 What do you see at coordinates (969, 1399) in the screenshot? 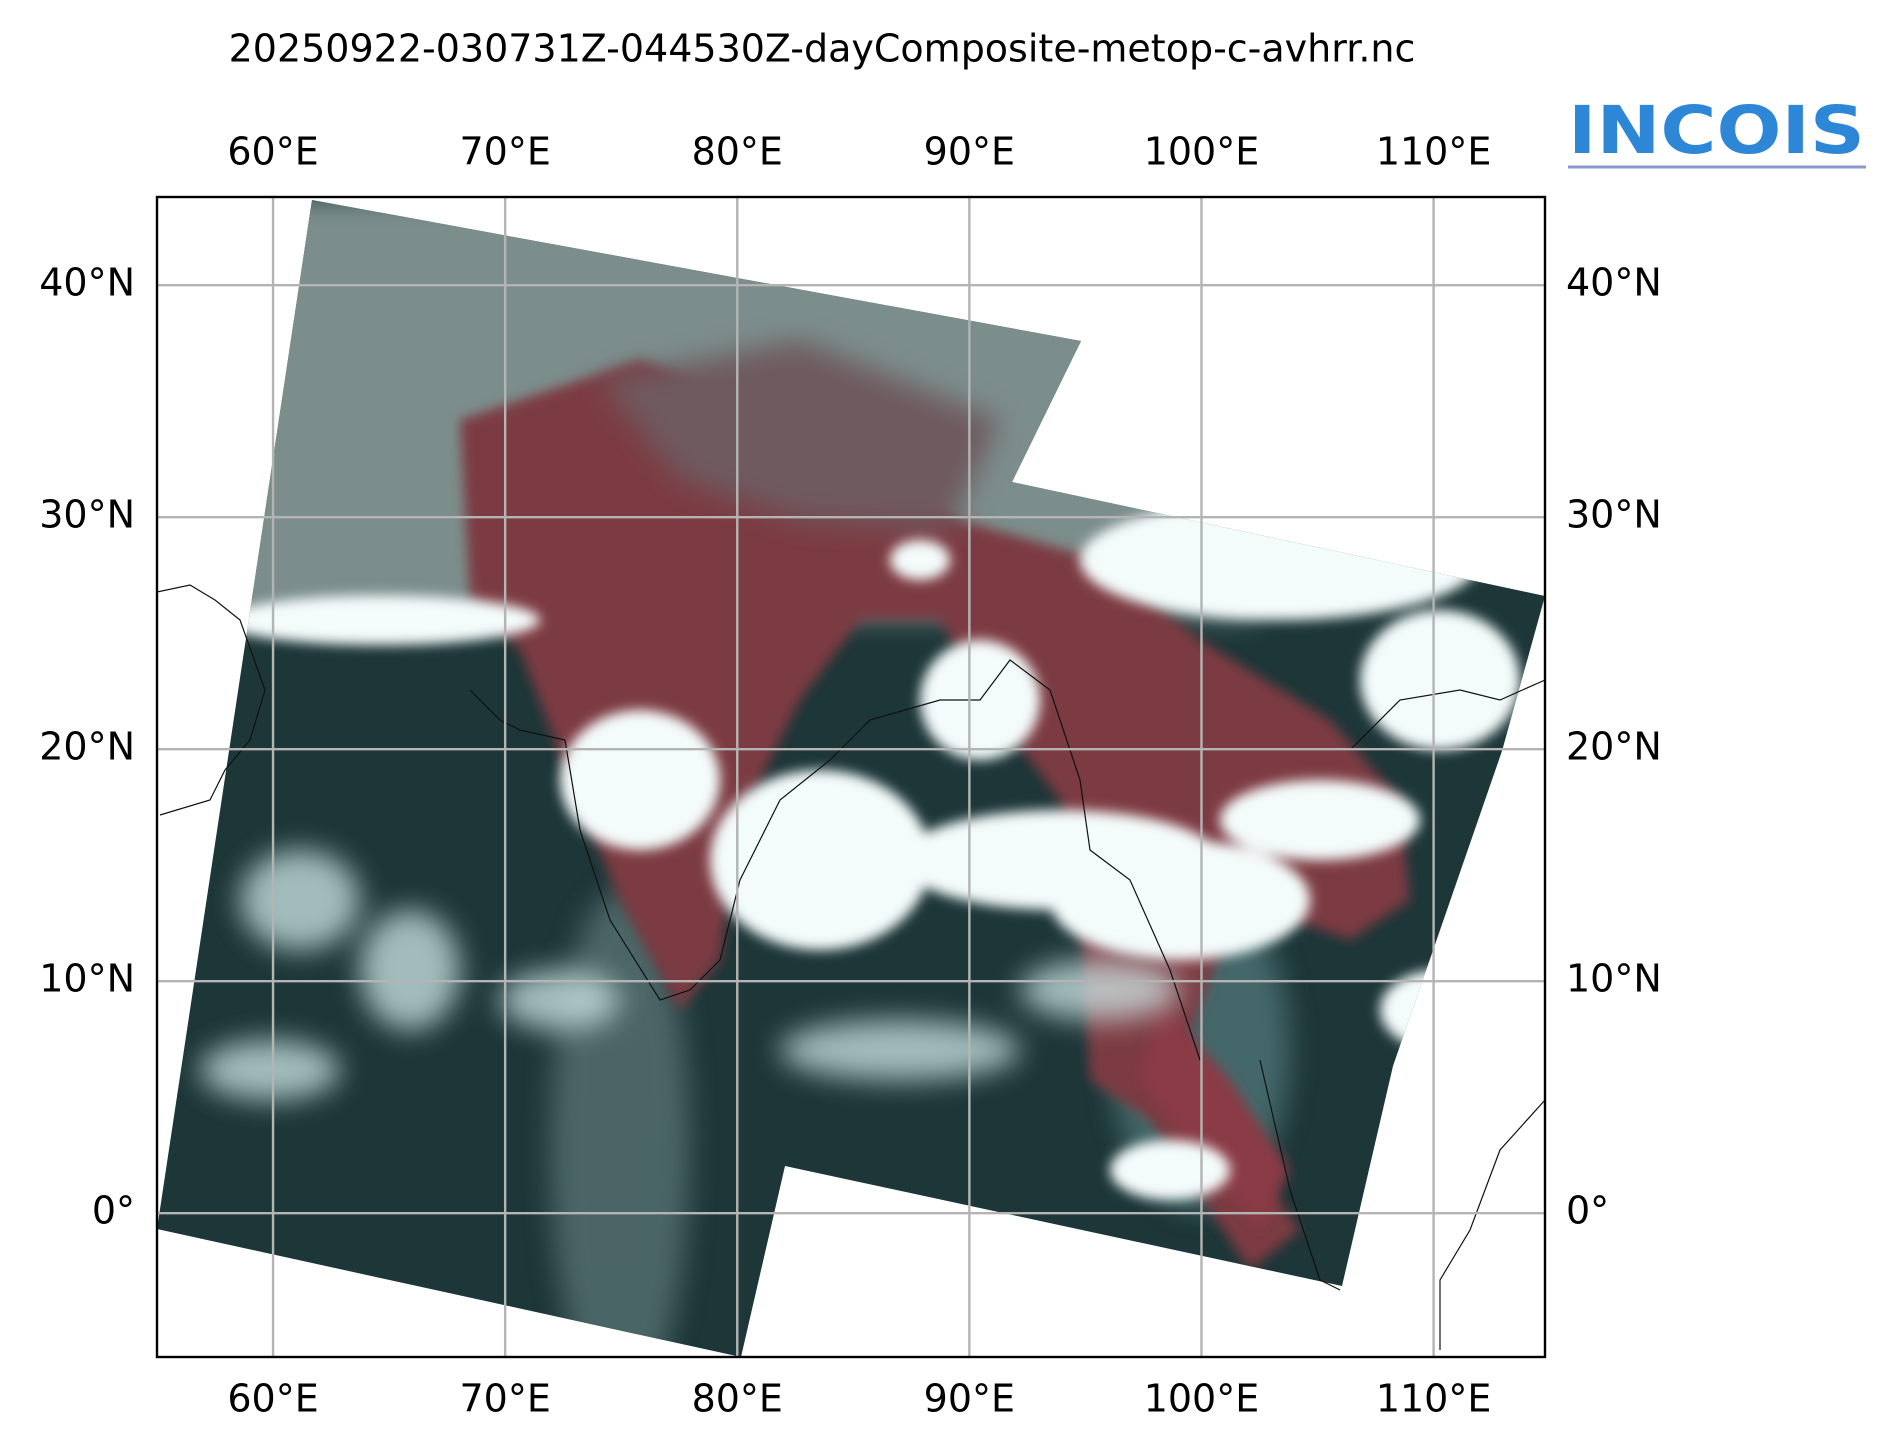
I see `x-tick-label-bottom: 90°E` at bounding box center [969, 1399].